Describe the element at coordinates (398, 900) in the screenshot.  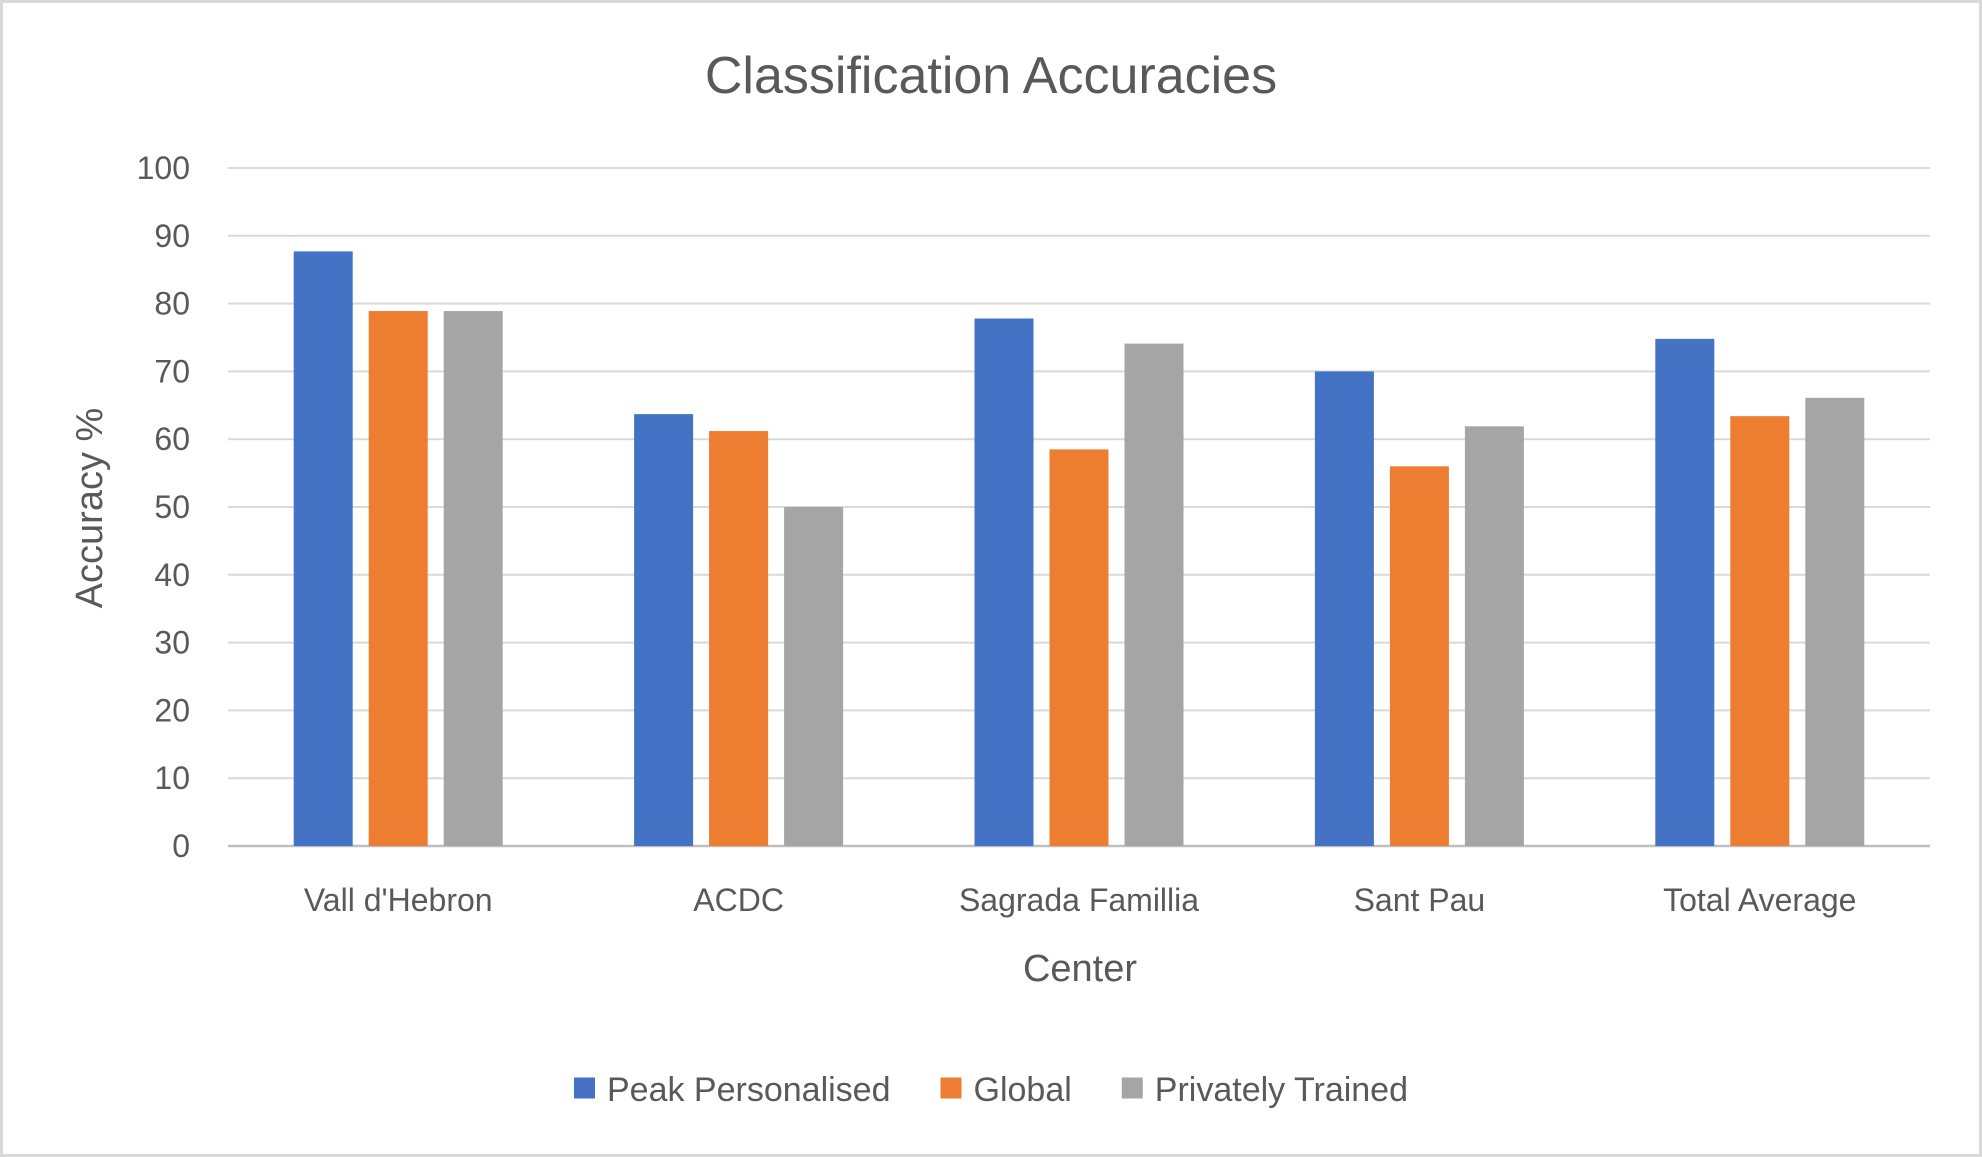
I see `x-tick-label: Vall d'Hebron` at that location.